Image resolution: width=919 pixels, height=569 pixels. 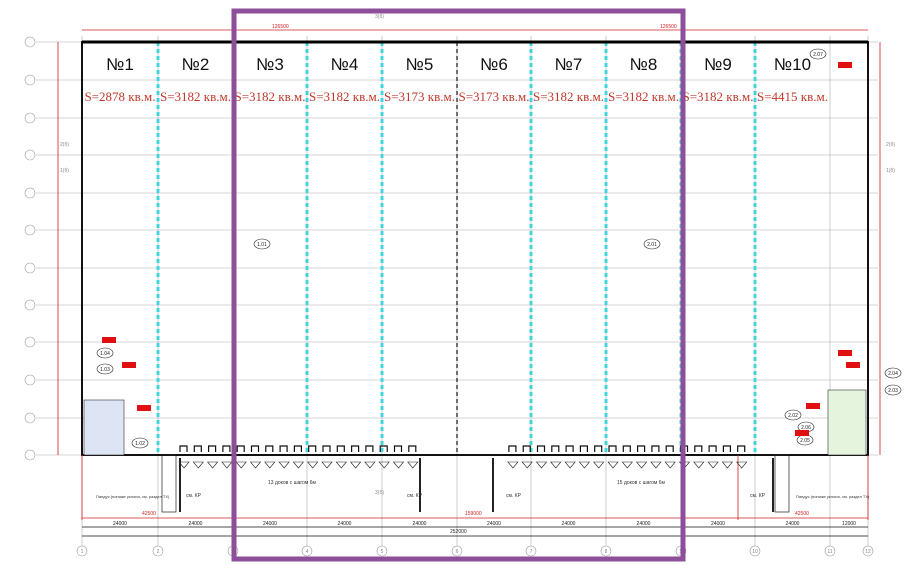 I want to click on red-dim-mid: 159000, so click(x=473, y=514).